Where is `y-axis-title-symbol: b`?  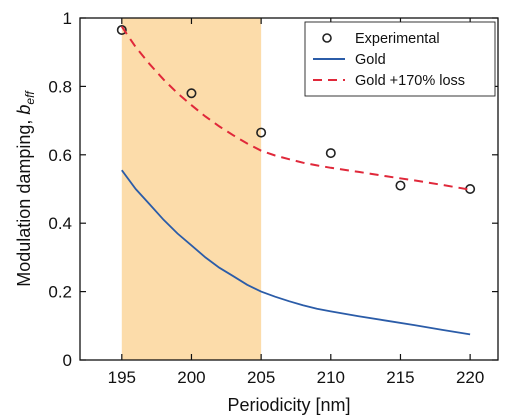
y-axis-title-symbol: b is located at coordinates (24, 110).